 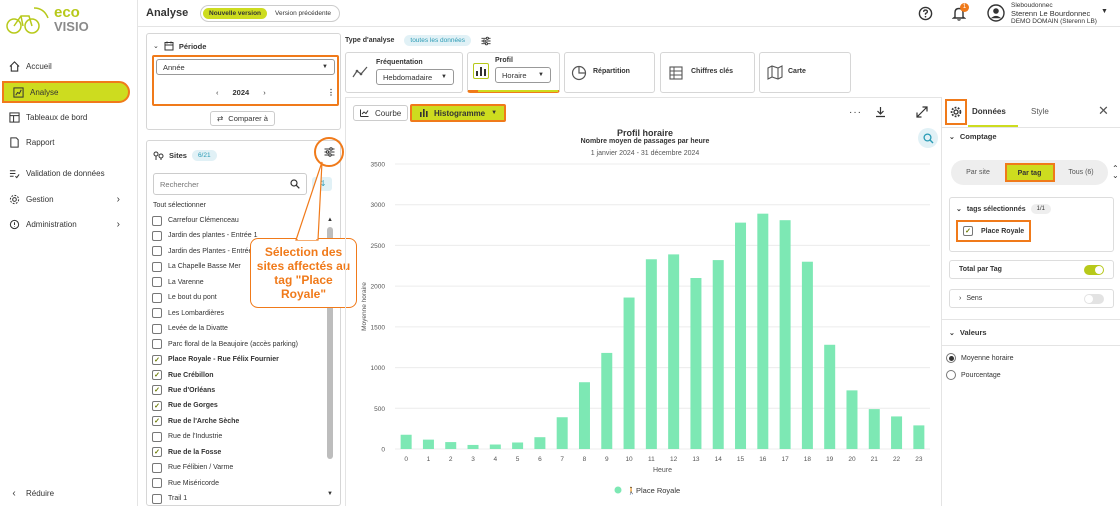 What do you see at coordinates (330, 494) in the screenshot?
I see `scroll-down-icon: ▼` at bounding box center [330, 494].